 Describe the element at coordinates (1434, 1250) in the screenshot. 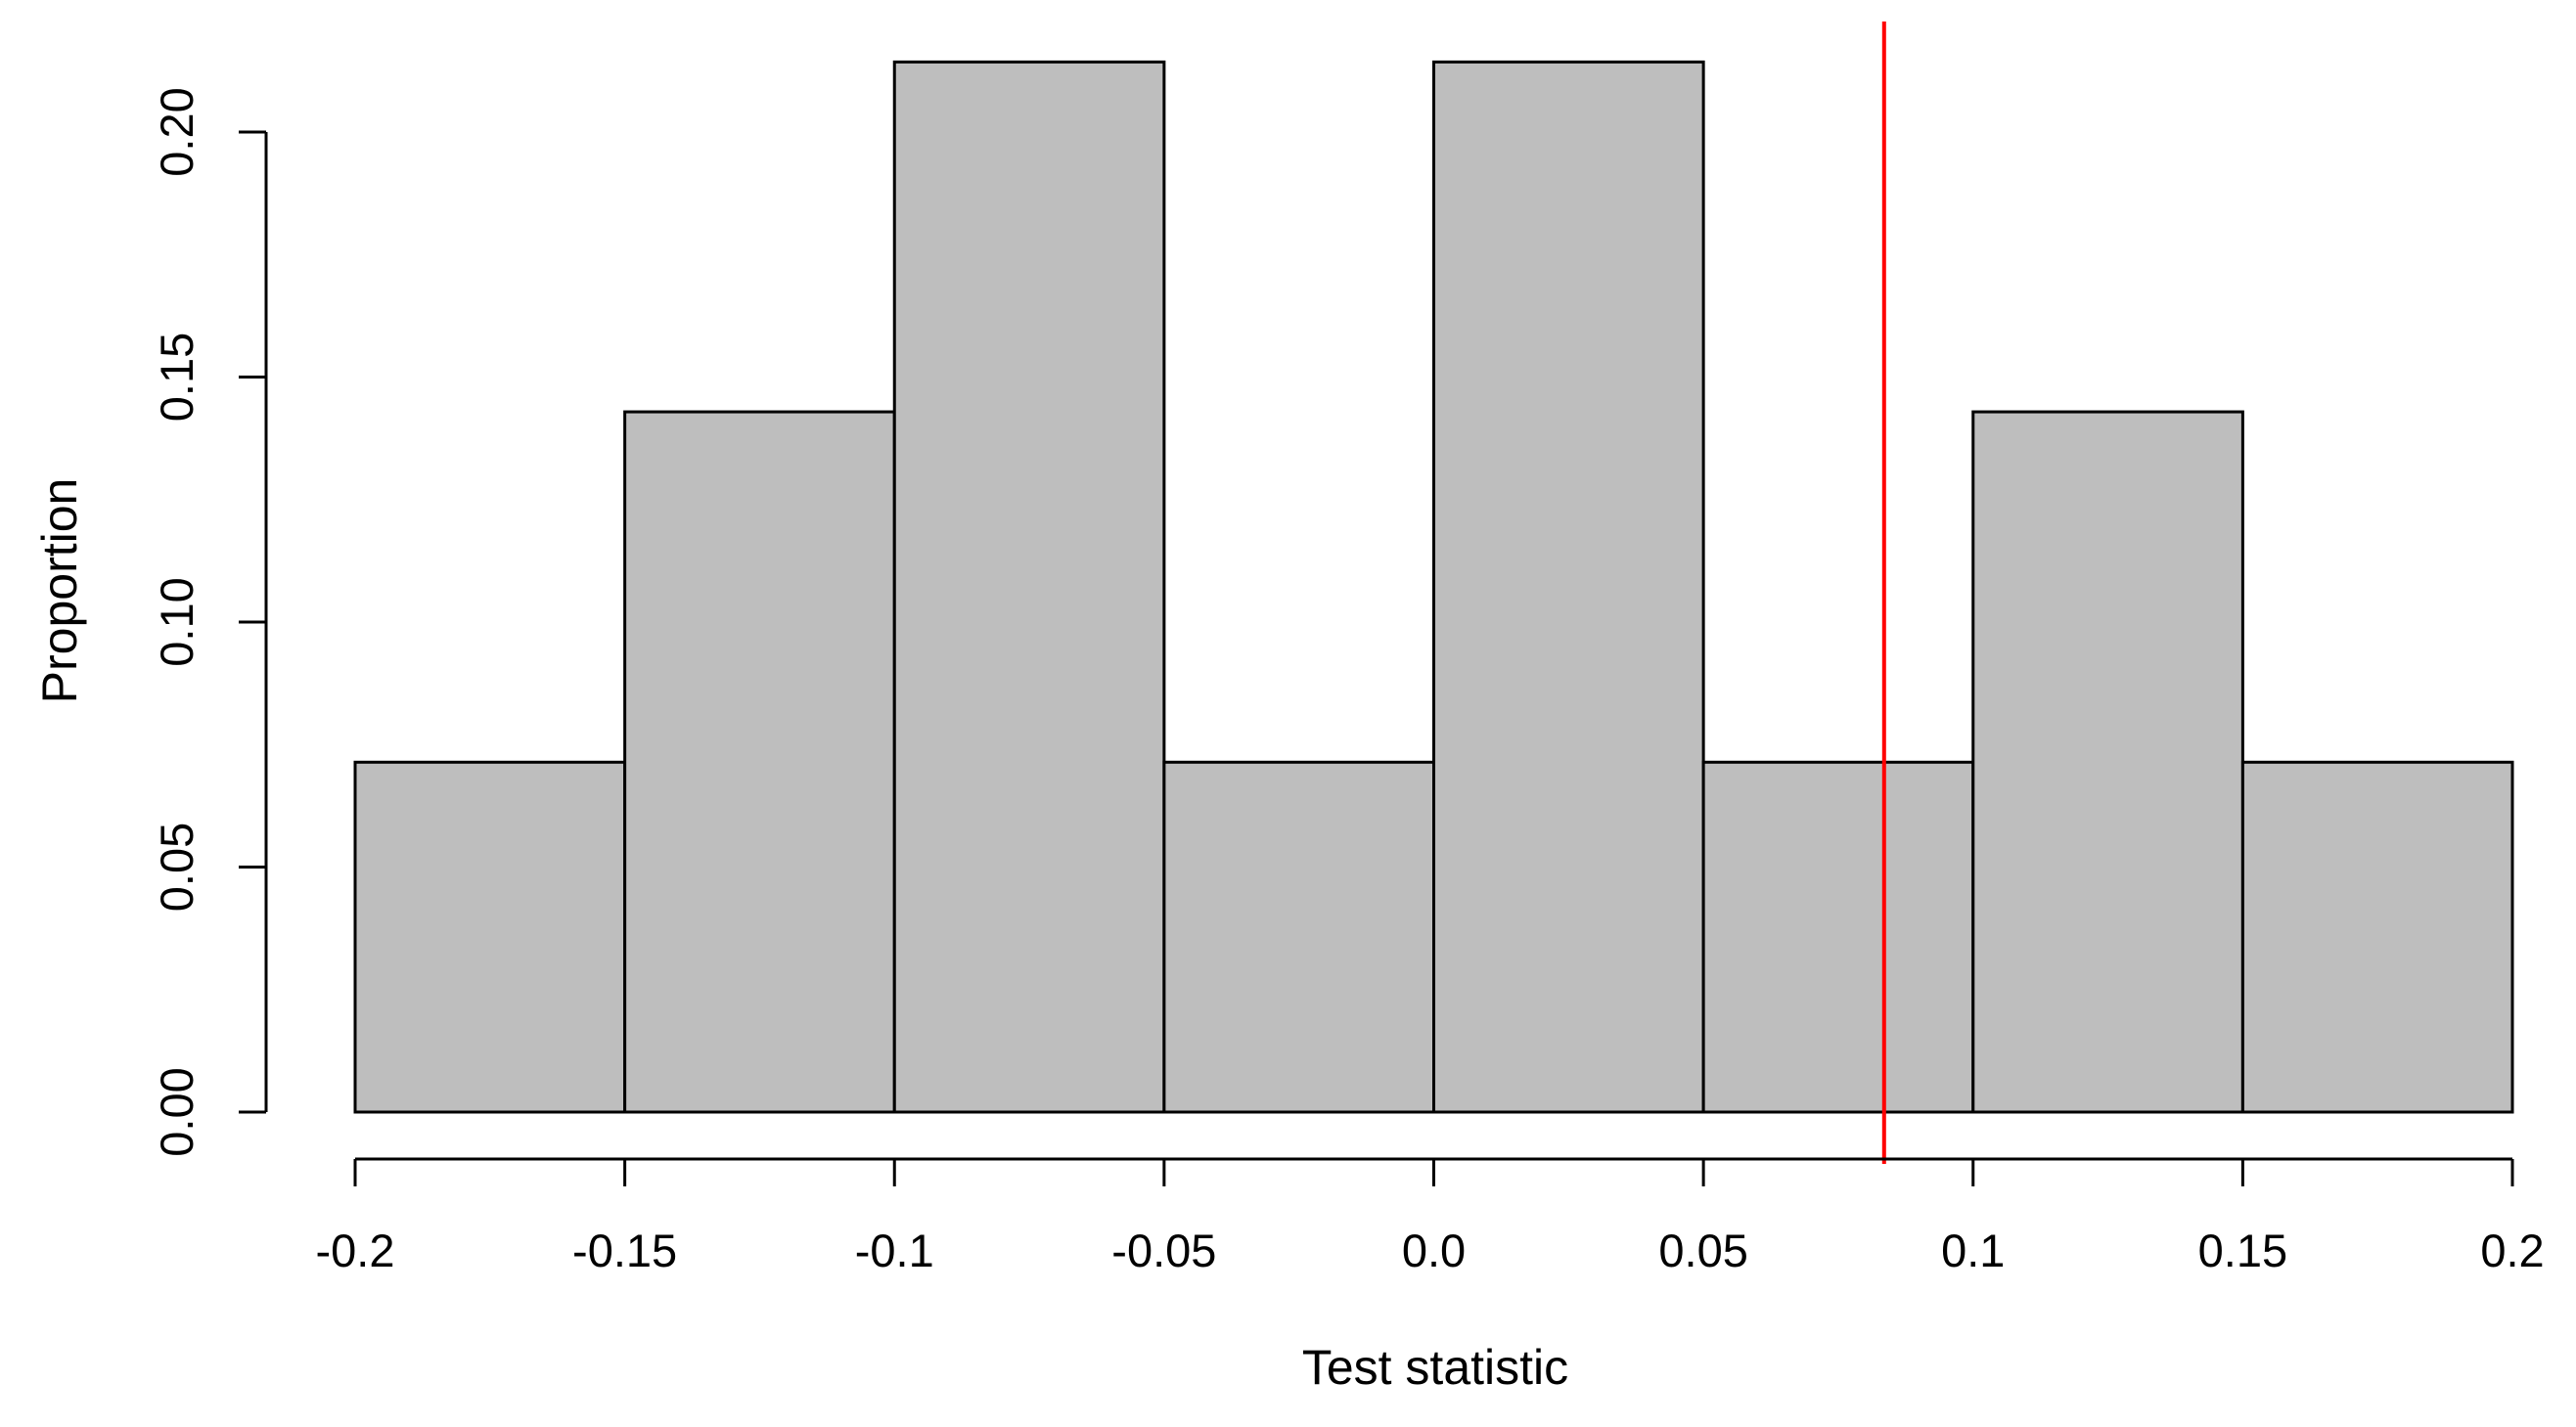

I see `x-tick-label-4: 0.0` at that location.